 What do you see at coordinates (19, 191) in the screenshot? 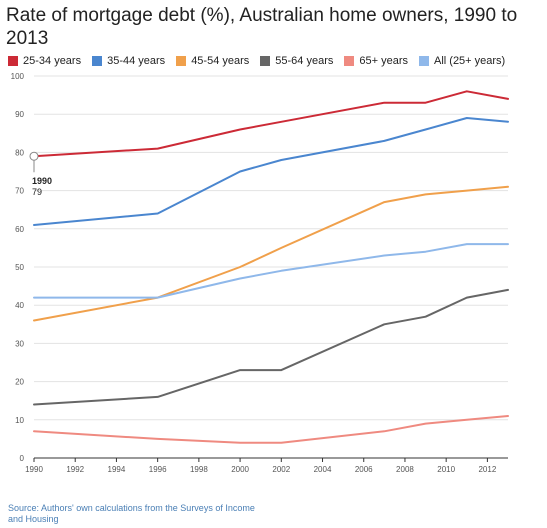
I see `y-tick-label-70: 70` at bounding box center [19, 191].